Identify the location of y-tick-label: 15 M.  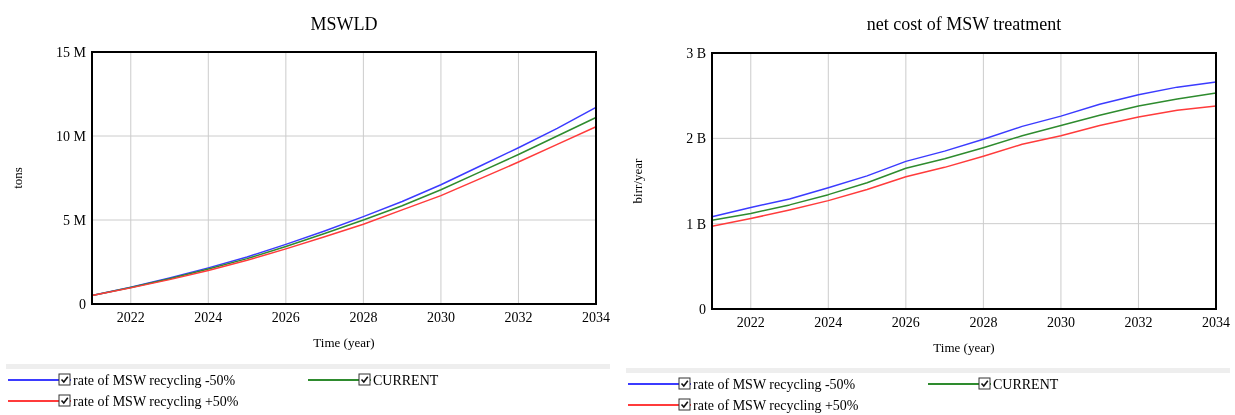
(71, 52).